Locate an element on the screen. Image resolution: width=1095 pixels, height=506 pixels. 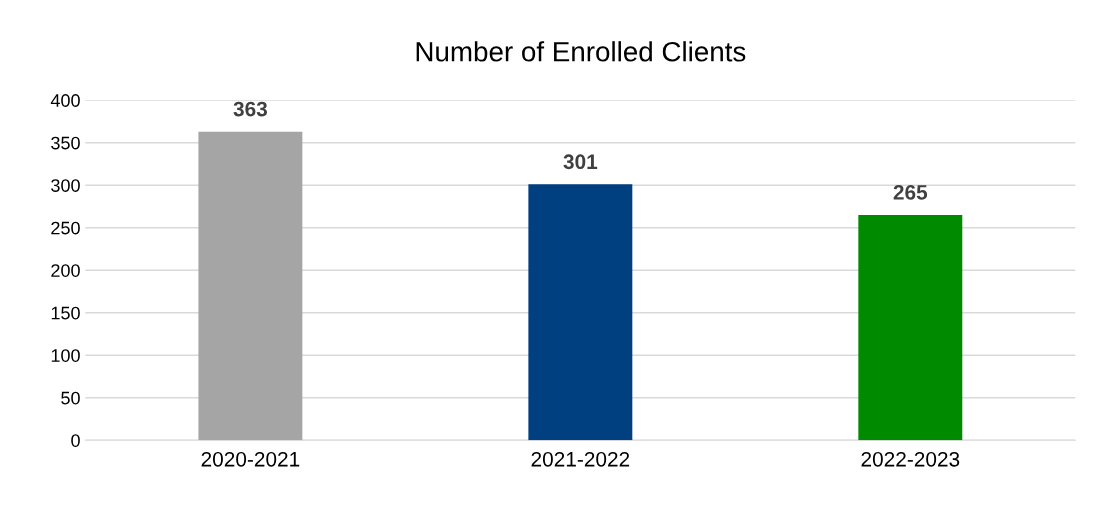
y-tick-label: 200 is located at coordinates (65, 270).